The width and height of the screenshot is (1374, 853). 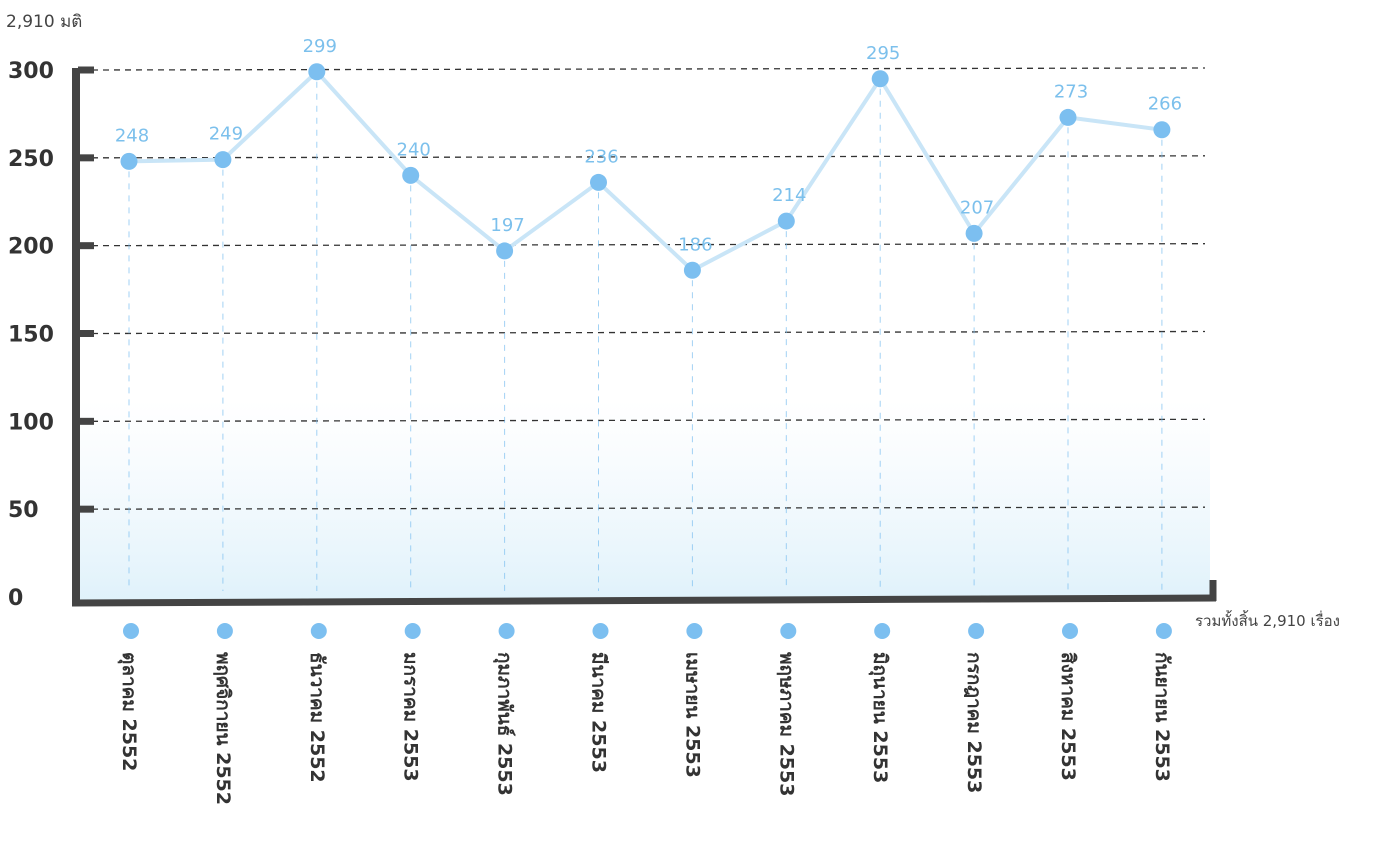 What do you see at coordinates (879, 717) in the screenshot?
I see `x-tick-label: มิถุนายน 2553` at bounding box center [879, 717].